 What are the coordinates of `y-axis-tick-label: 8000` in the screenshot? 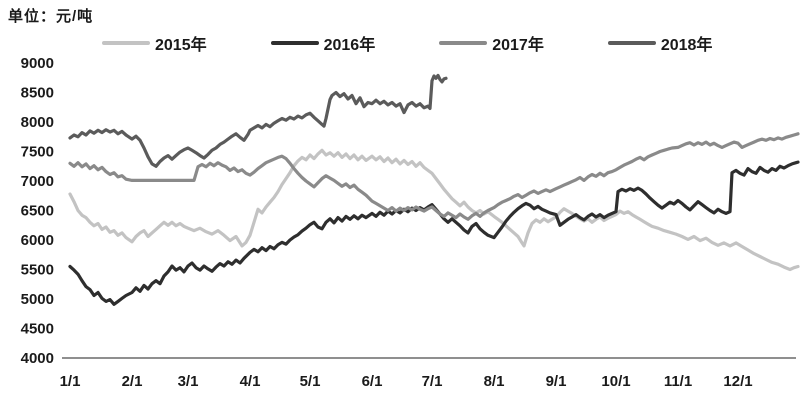 It's located at (37, 122).